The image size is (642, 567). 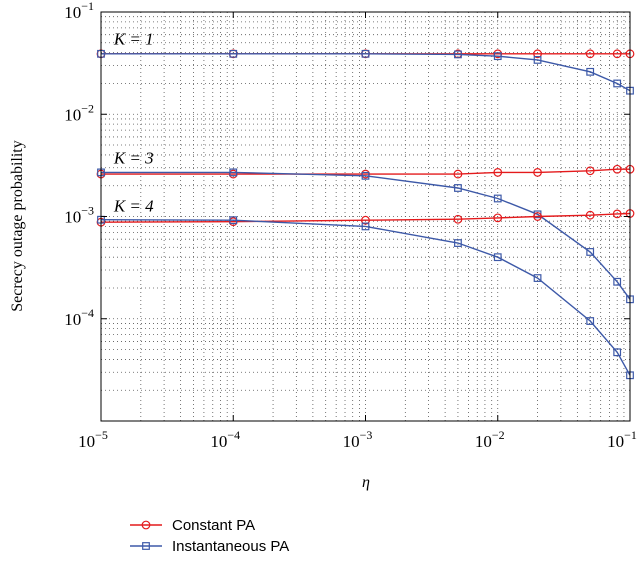 I want to click on annotations: K = 1 K = 3 K = 4, so click(x=133, y=123).